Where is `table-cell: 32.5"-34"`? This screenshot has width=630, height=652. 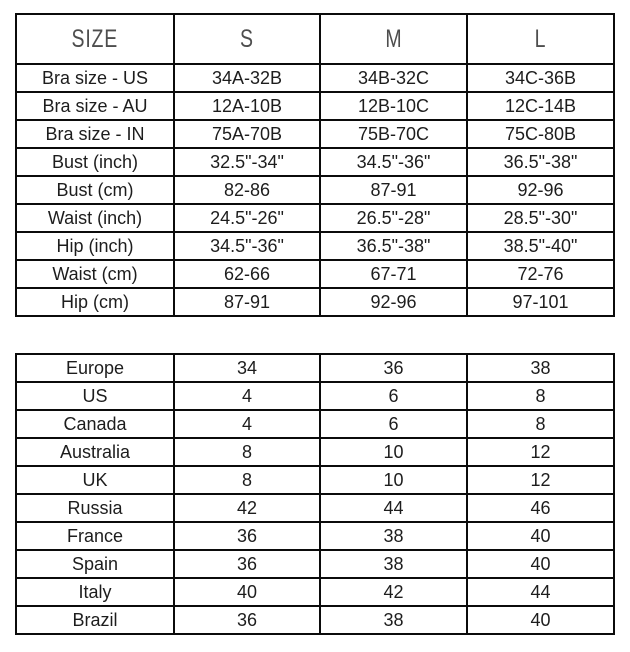 table-cell: 32.5"-34" is located at coordinates (247, 162).